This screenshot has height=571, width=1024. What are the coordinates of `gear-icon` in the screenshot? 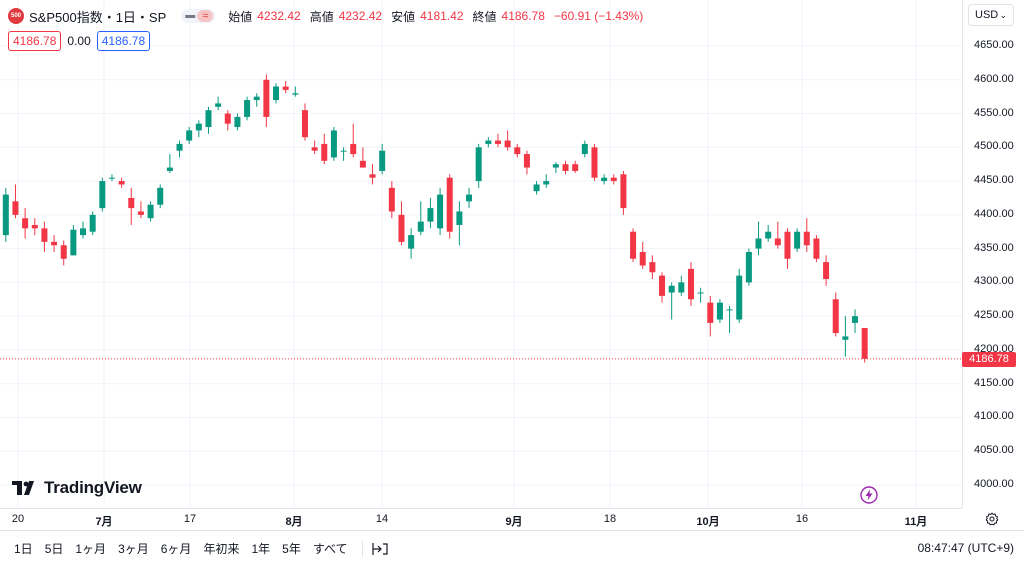 It's located at (992, 519).